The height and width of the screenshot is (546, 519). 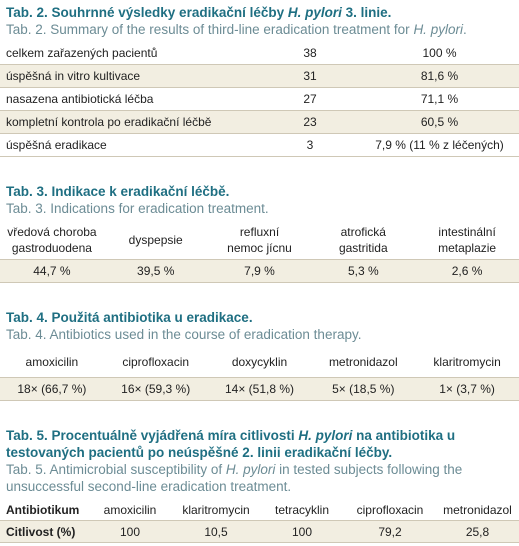 I want to click on title-en-part: ., so click(x=464, y=29).